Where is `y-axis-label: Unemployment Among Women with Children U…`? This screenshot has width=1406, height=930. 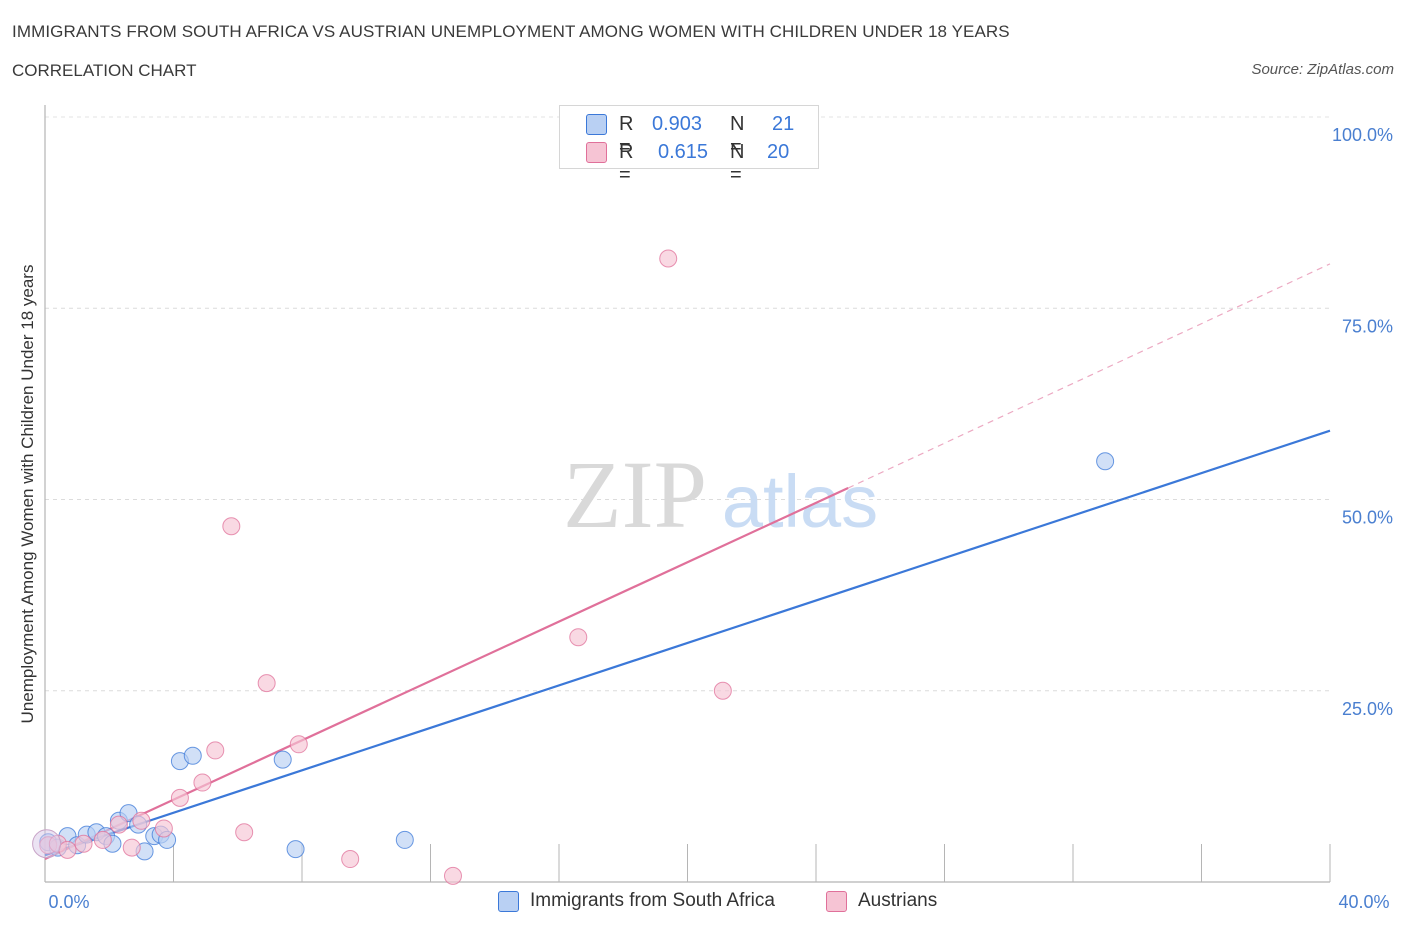
y-axis-label: Unemployment Among Women with Children U… is located at coordinates (27, 494).